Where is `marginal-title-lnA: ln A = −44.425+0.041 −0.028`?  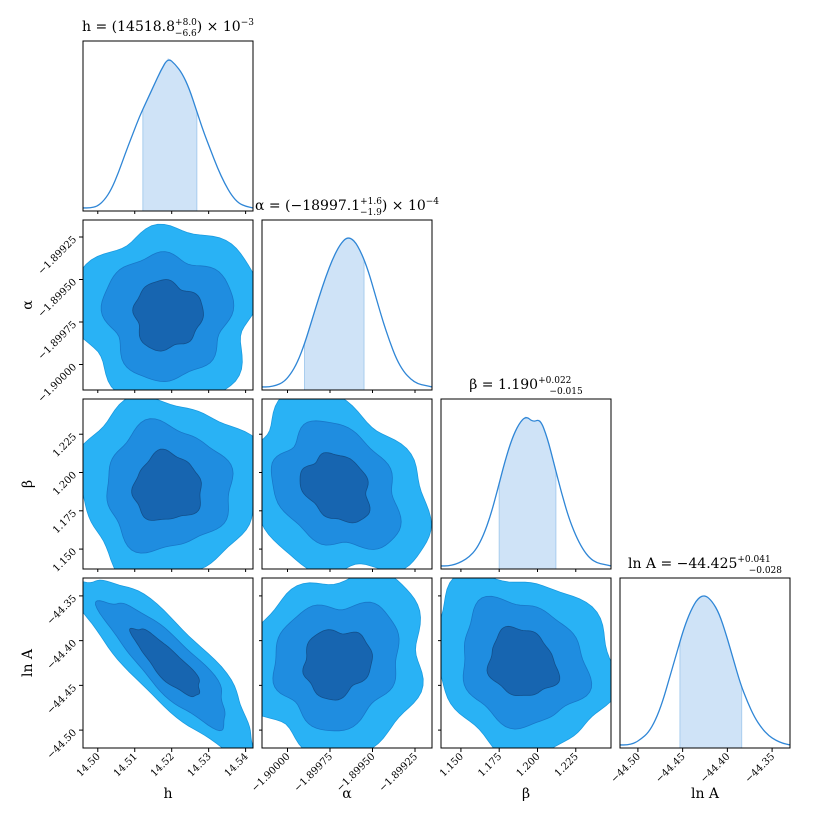 marginal-title-lnA: ln A = −44.425+0.041 −0.028 is located at coordinates (705, 565).